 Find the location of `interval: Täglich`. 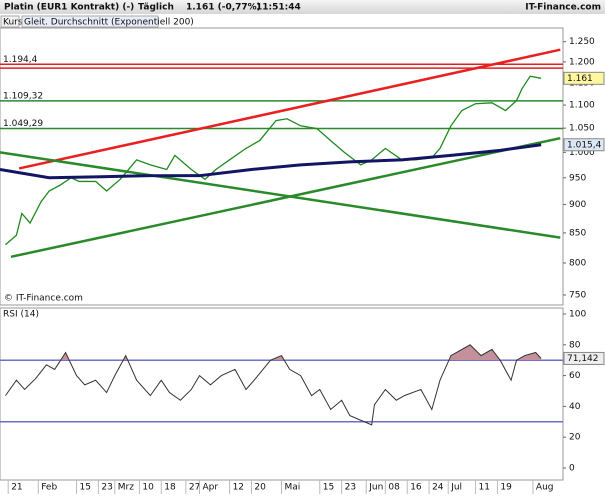

interval: Täglich is located at coordinates (156, 8).